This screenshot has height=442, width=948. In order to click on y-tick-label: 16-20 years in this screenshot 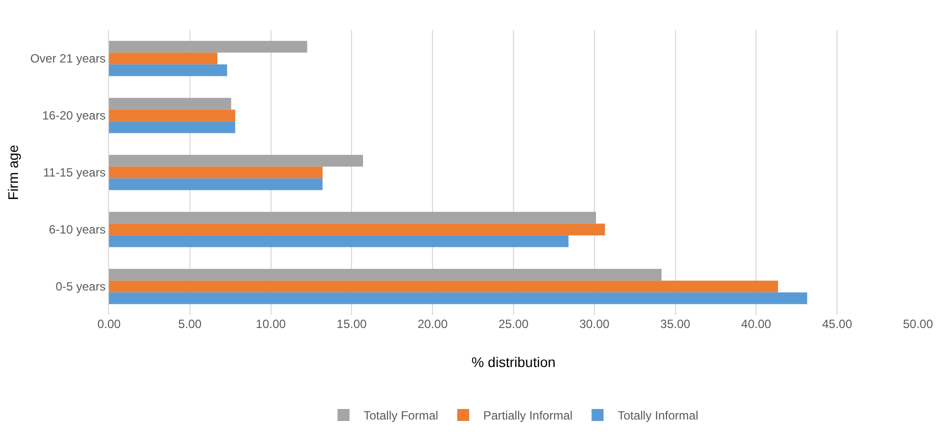, I will do `click(74, 115)`.